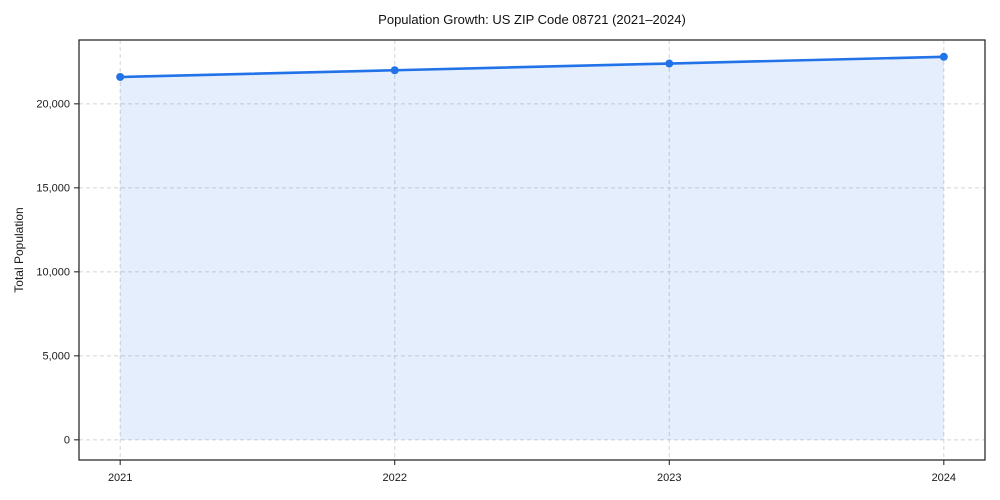 The width and height of the screenshot is (1000, 500). I want to click on x-tick-label: 2023, so click(669, 478).